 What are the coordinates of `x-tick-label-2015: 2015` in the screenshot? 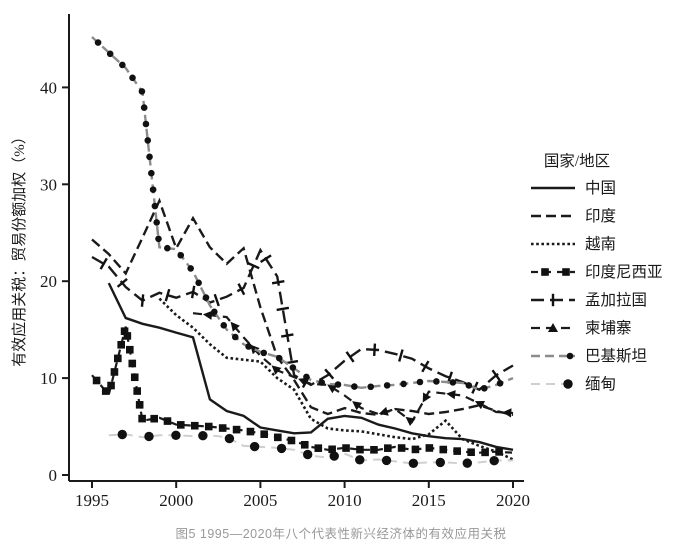 It's located at (429, 500).